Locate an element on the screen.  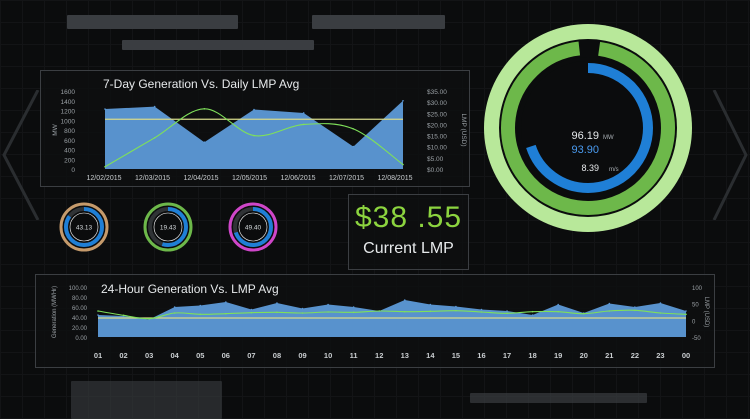
left-tick-label: 600 is located at coordinates (69, 141).